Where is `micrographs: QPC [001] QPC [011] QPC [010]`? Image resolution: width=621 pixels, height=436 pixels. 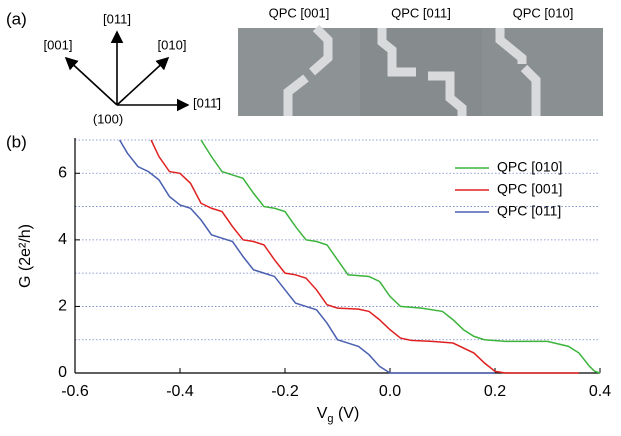
micrographs: QPC [001] QPC [011] QPC [010] is located at coordinates (420, 60).